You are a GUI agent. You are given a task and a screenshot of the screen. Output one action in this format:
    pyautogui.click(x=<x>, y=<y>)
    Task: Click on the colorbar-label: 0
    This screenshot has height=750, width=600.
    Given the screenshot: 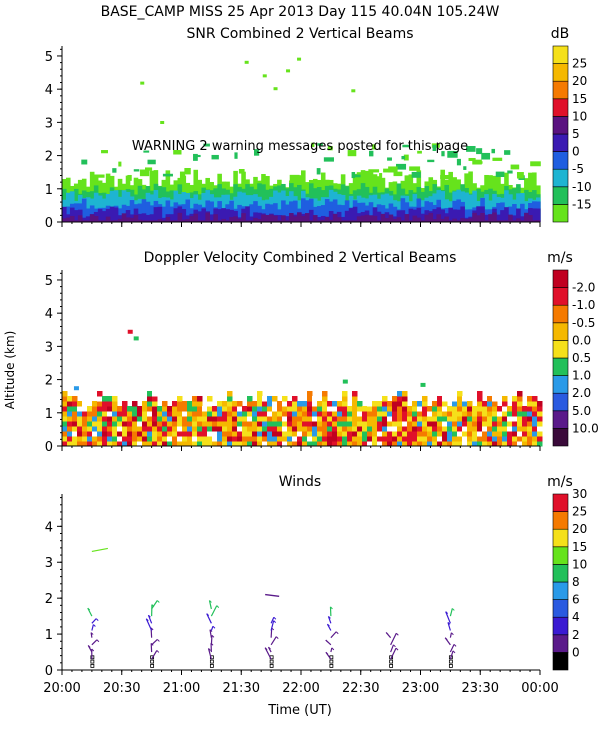 What is the action you would take?
    pyautogui.click(x=576, y=652)
    